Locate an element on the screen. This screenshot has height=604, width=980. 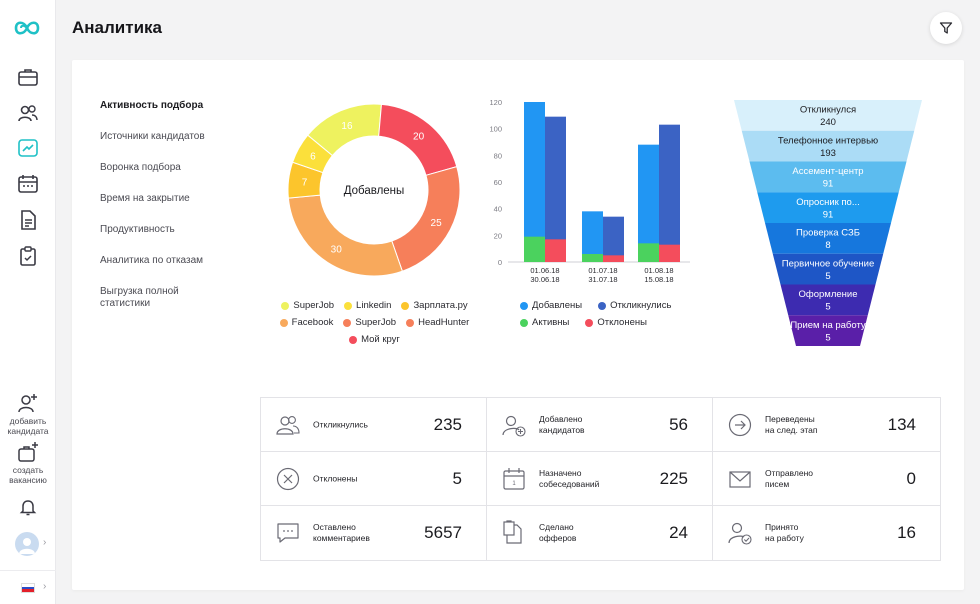
stat-value: 56 is located at coordinates (678, 424).